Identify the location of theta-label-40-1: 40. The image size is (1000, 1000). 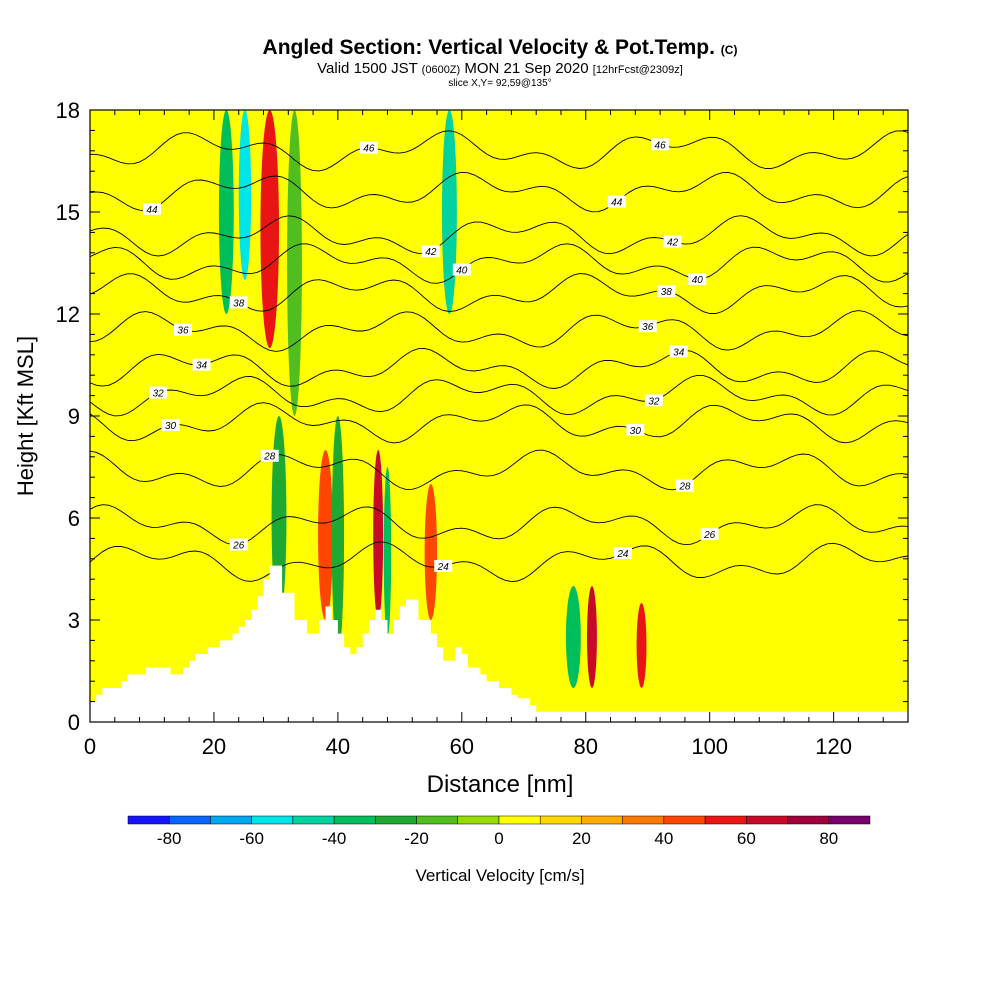
(462, 271).